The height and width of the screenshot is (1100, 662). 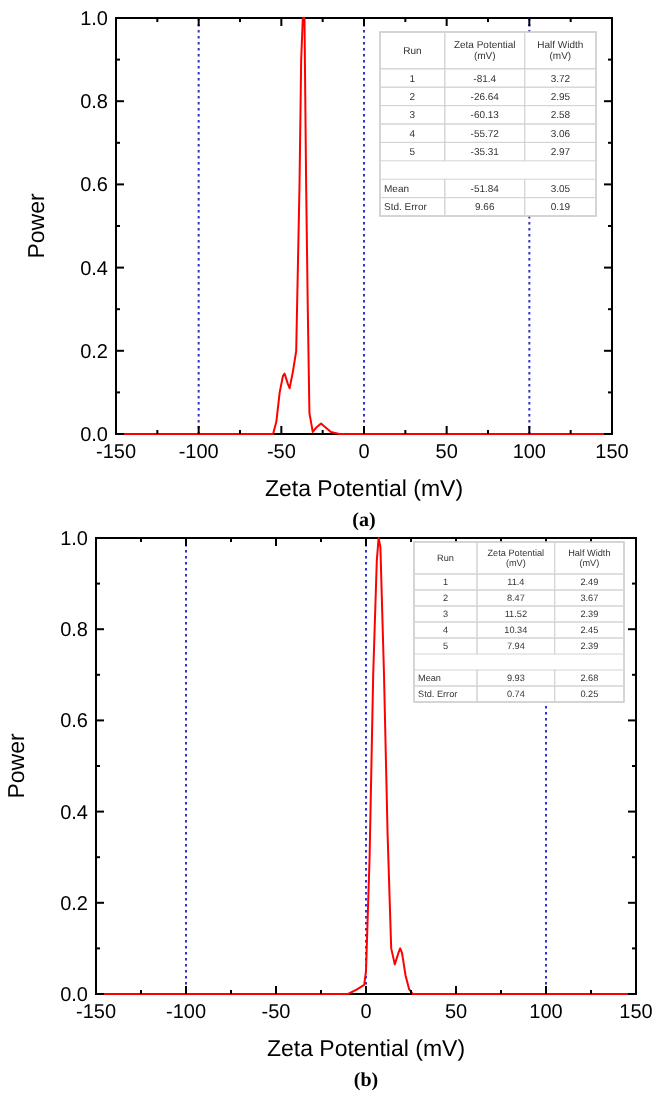 What do you see at coordinates (366, 1081) in the screenshot?
I see `text: (b)` at bounding box center [366, 1081].